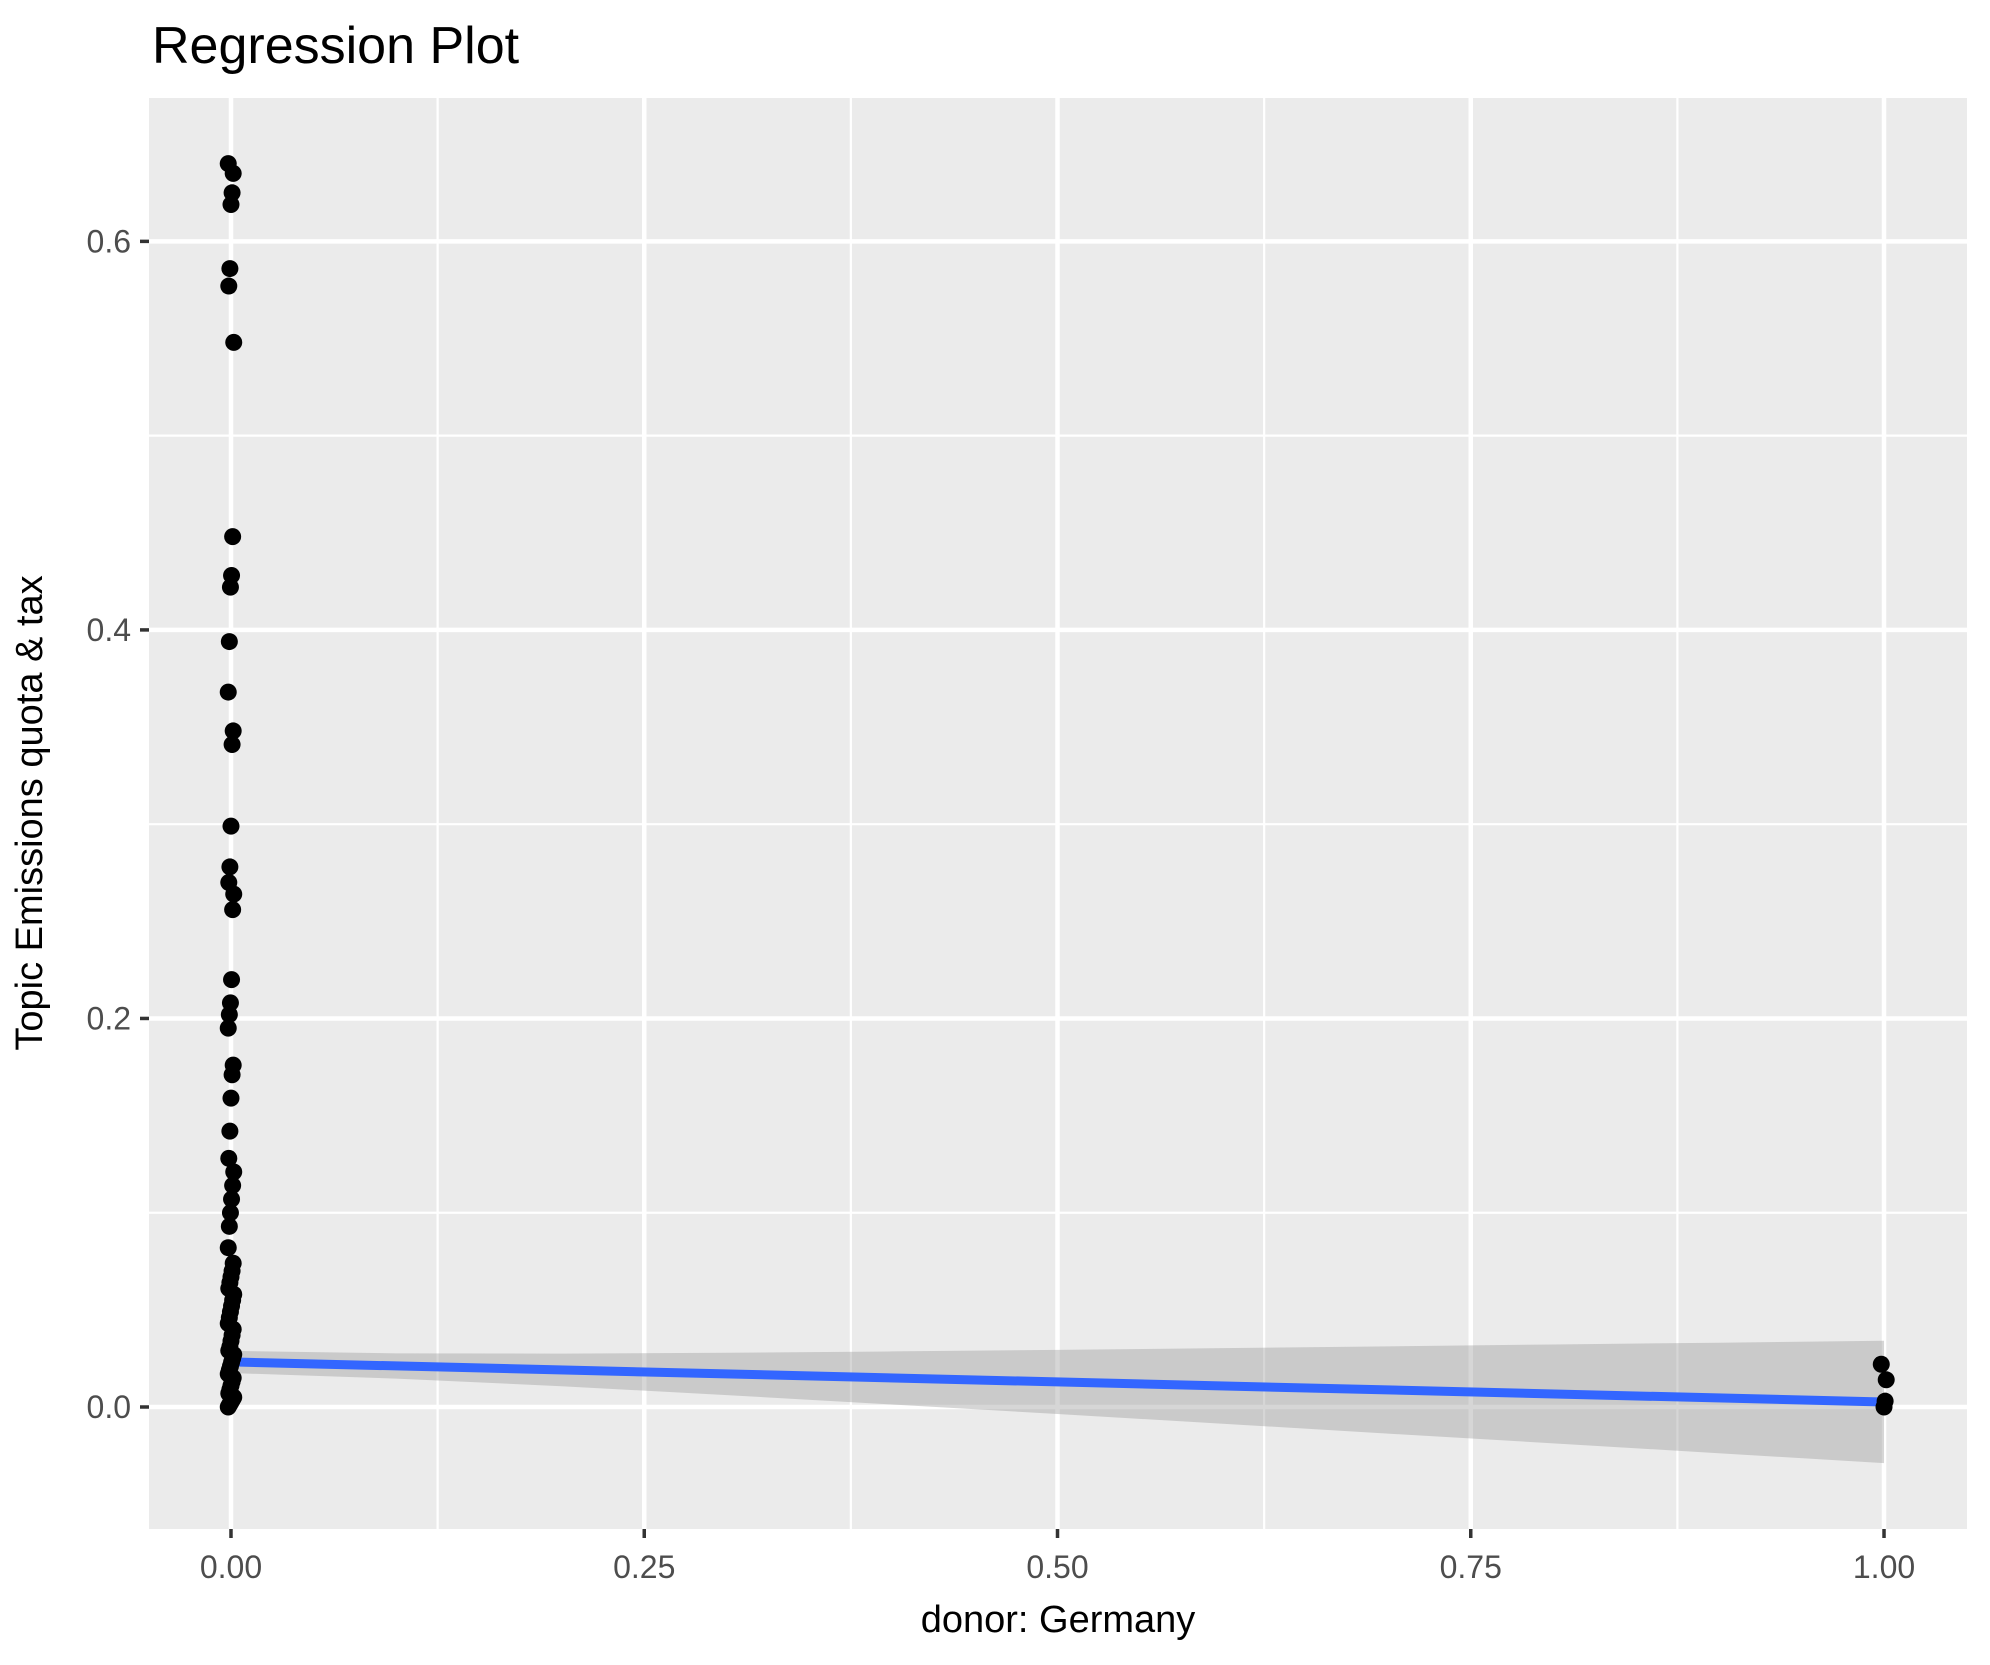  Describe the element at coordinates (109, 630) in the screenshot. I see `y-tick-label: 0.4` at that location.